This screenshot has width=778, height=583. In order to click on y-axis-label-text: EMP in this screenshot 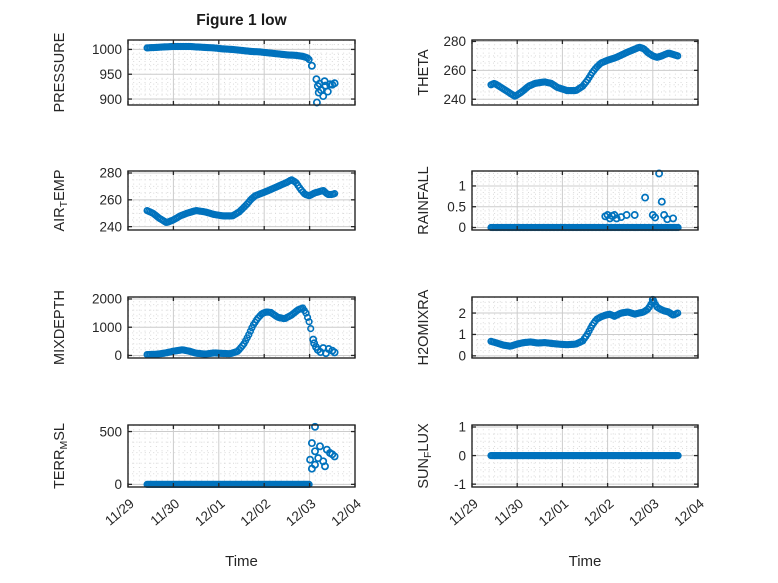, I will do `click(60, 184)`.